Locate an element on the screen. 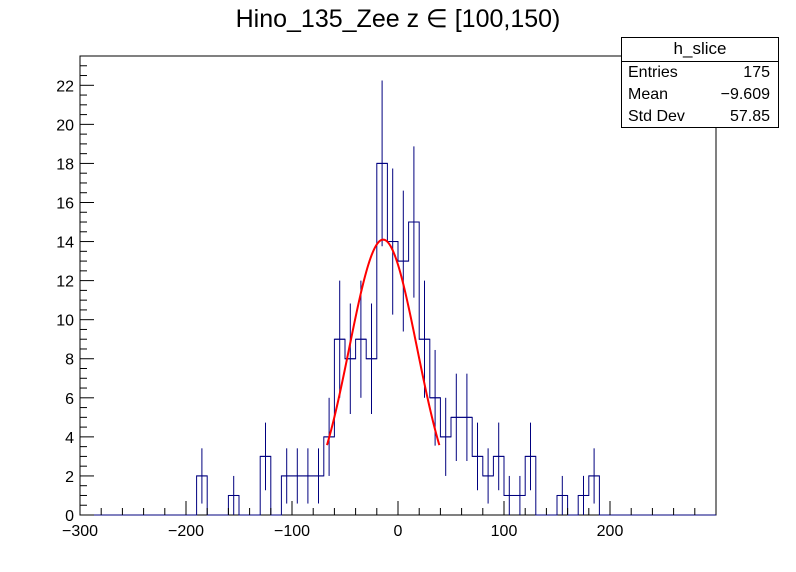 The width and height of the screenshot is (796, 572). x-tick-label: −200 is located at coordinates (186, 531).